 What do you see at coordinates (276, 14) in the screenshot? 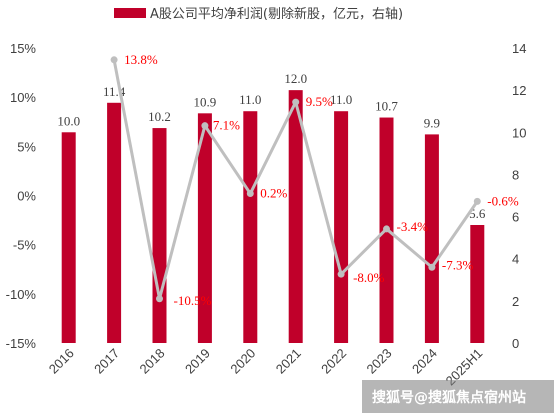
I see `legend-label: A股公司平均净利润(剔除新股，亿元，右轴)` at bounding box center [276, 14].